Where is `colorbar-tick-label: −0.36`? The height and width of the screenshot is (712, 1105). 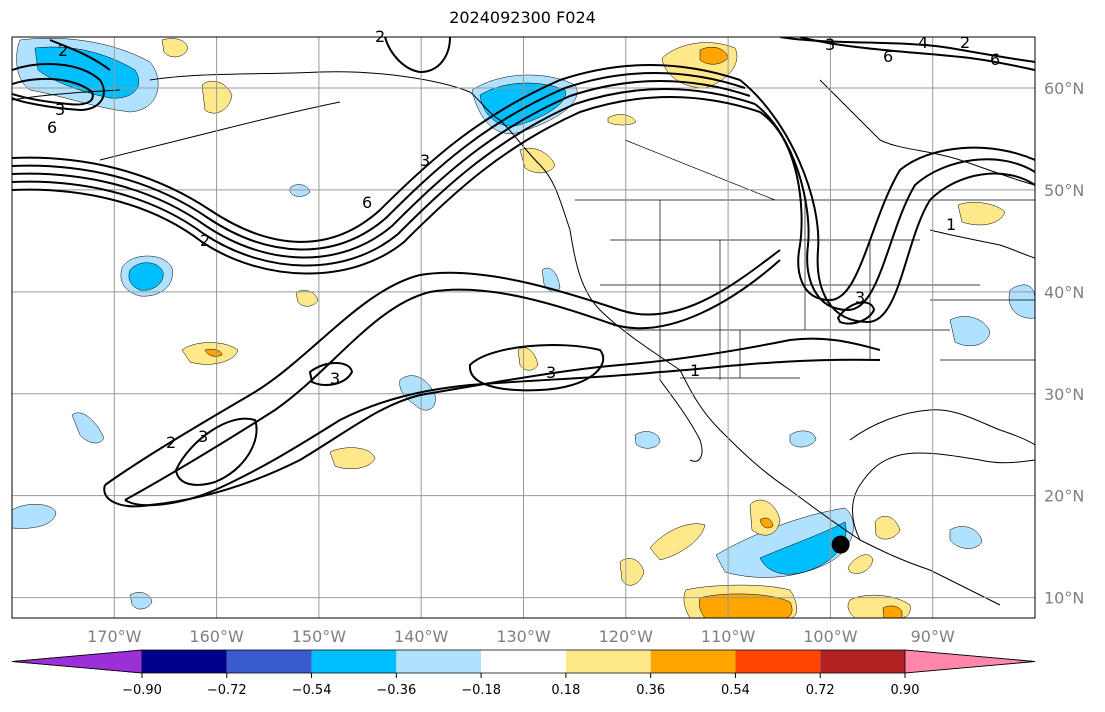
colorbar-tick-label: −0.36 is located at coordinates (396, 690).